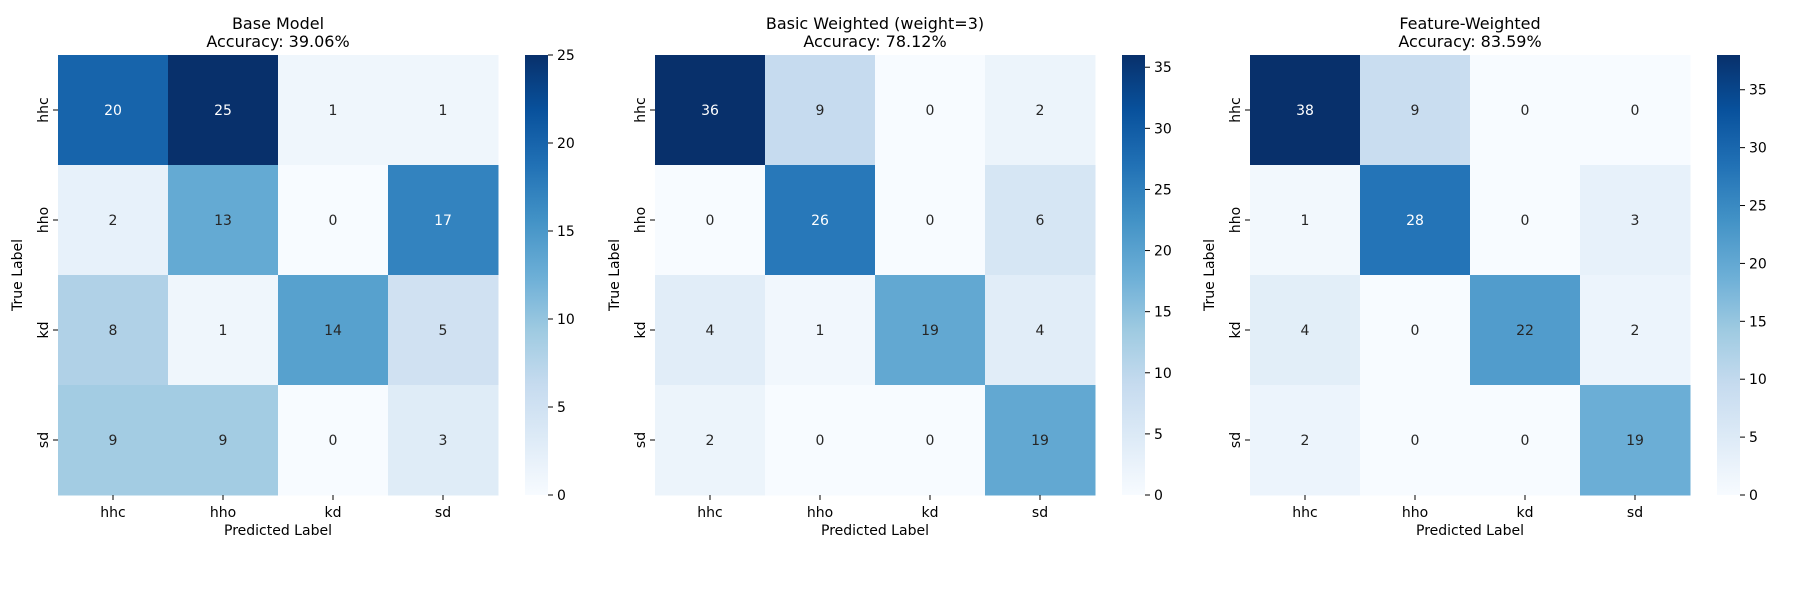 This screenshot has height=600, width=1800. I want to click on cell-value-label: 3, so click(1635, 221).